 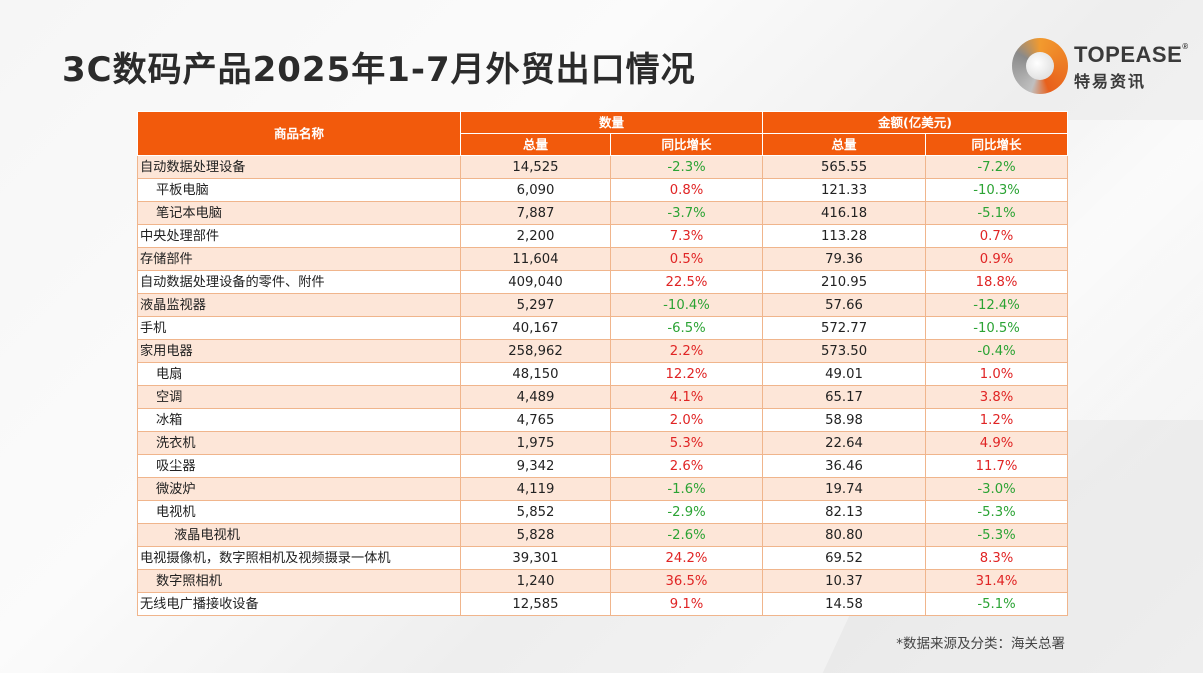 What do you see at coordinates (535, 305) in the screenshot?
I see `qty-total-cell: 5,297` at bounding box center [535, 305].